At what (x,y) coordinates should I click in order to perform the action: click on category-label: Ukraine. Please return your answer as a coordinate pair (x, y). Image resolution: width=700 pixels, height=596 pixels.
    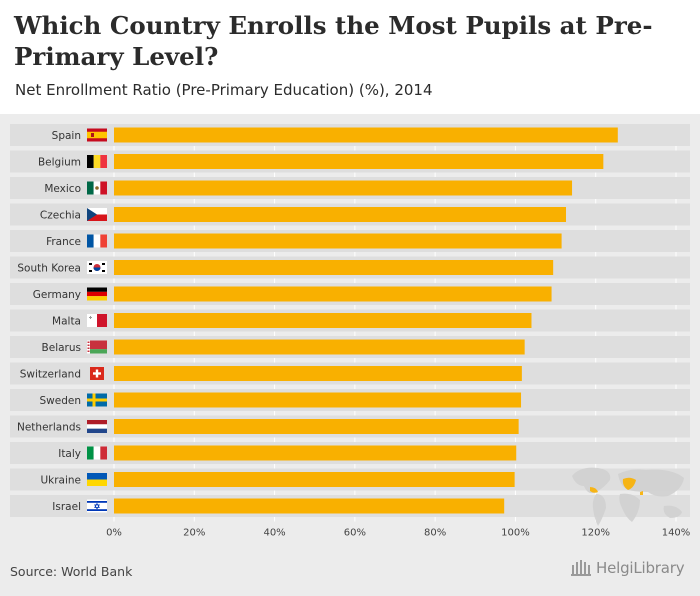
    Looking at the image, I should click on (60, 481).